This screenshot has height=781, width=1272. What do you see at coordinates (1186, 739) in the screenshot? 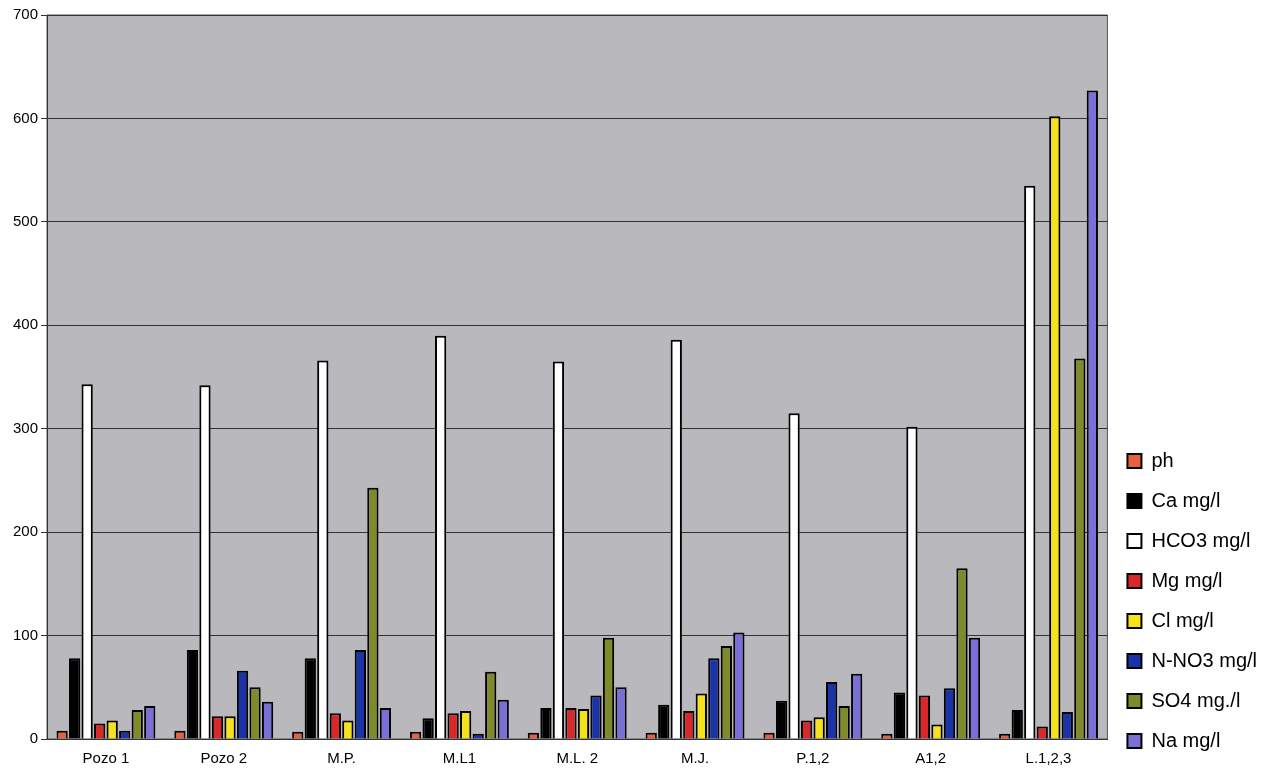
I see `legend-label: Na mg/l` at bounding box center [1186, 739].